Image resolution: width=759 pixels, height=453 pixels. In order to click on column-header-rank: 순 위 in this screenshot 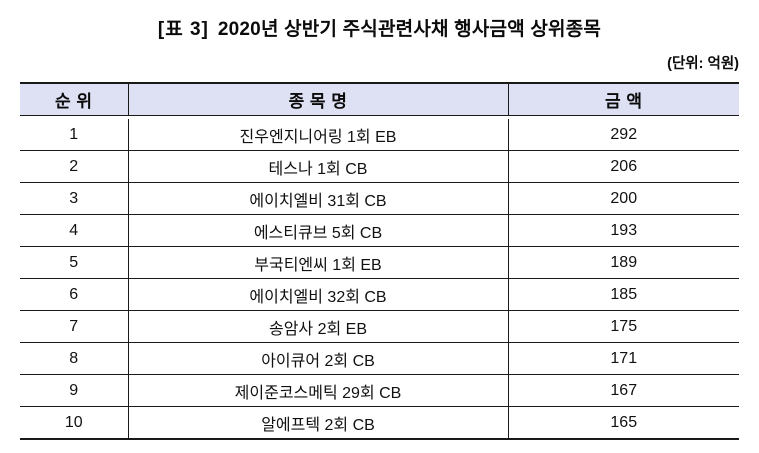, I will do `click(74, 99)`.